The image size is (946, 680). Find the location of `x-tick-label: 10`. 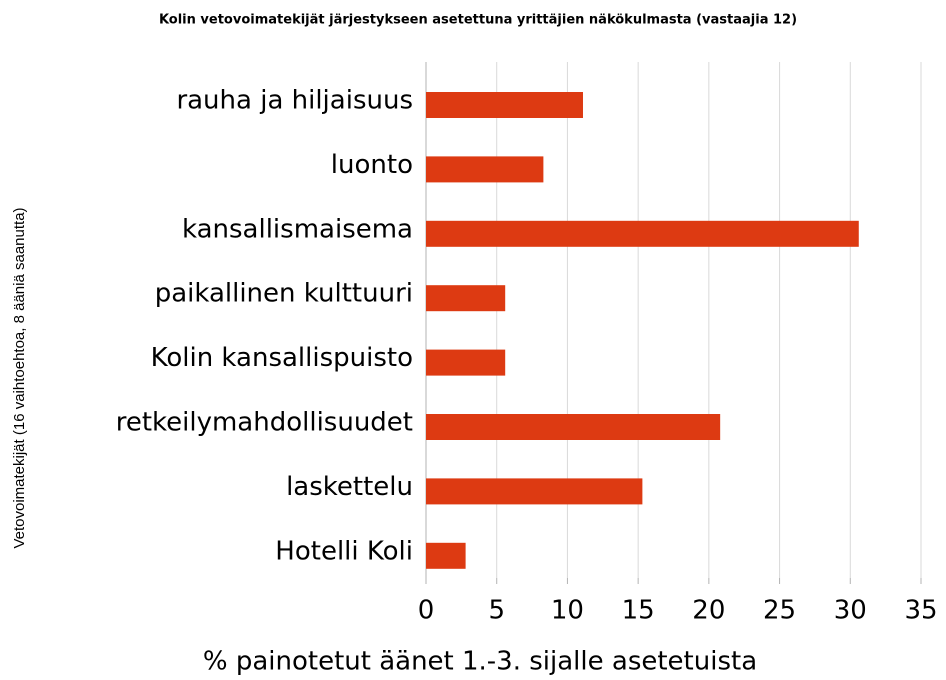

x-tick-label: 10 is located at coordinates (567, 611).